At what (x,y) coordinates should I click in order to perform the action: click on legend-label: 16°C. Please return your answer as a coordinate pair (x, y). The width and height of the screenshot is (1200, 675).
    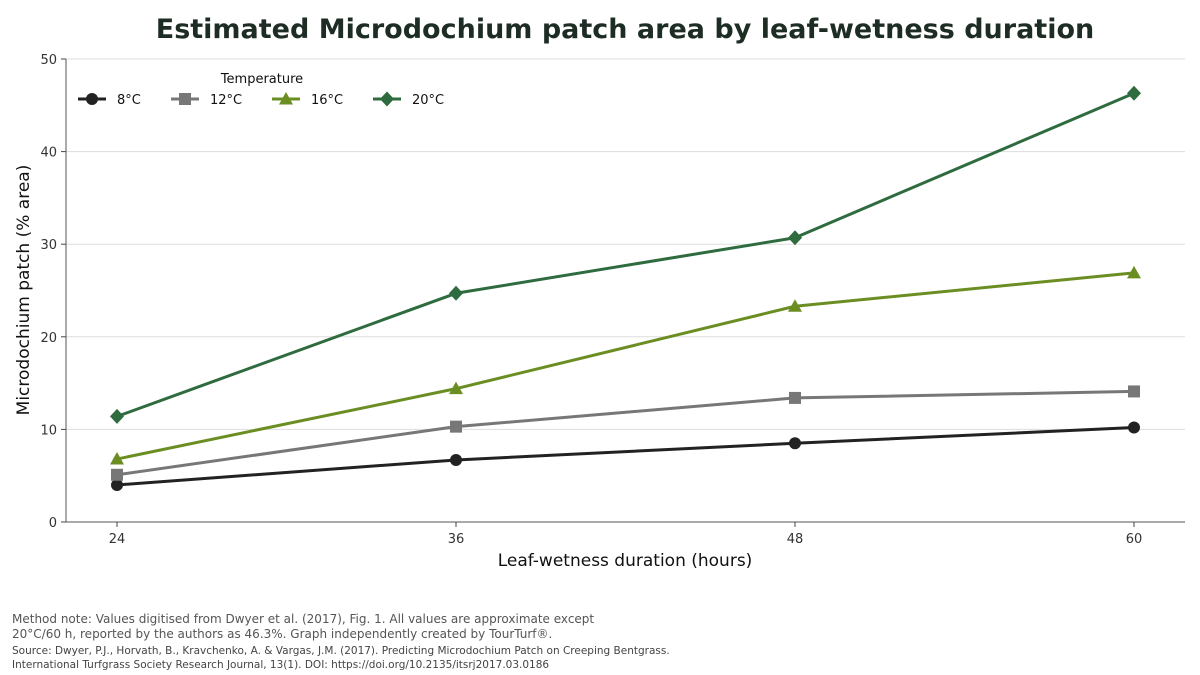
    Looking at the image, I should click on (327, 100).